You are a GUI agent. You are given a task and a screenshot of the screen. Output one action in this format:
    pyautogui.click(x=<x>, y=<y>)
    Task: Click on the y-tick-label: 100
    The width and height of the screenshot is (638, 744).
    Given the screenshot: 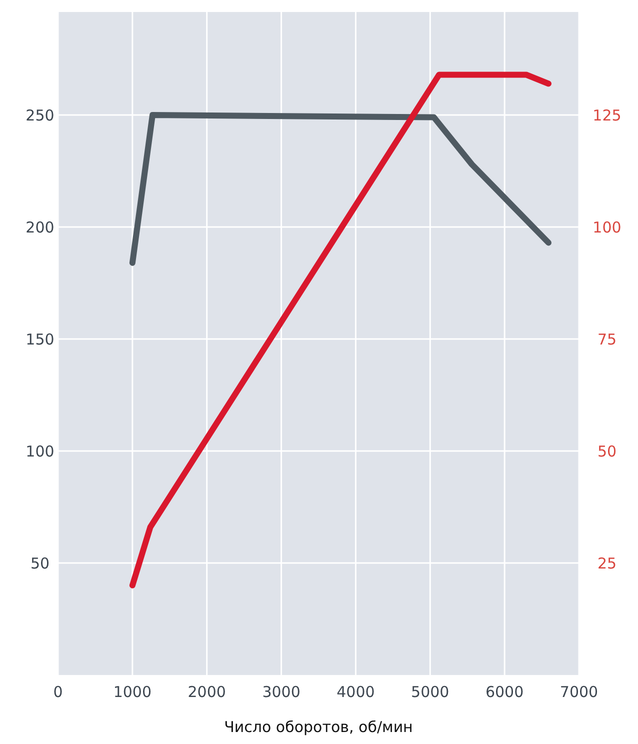 What is the action you would take?
    pyautogui.click(x=40, y=451)
    